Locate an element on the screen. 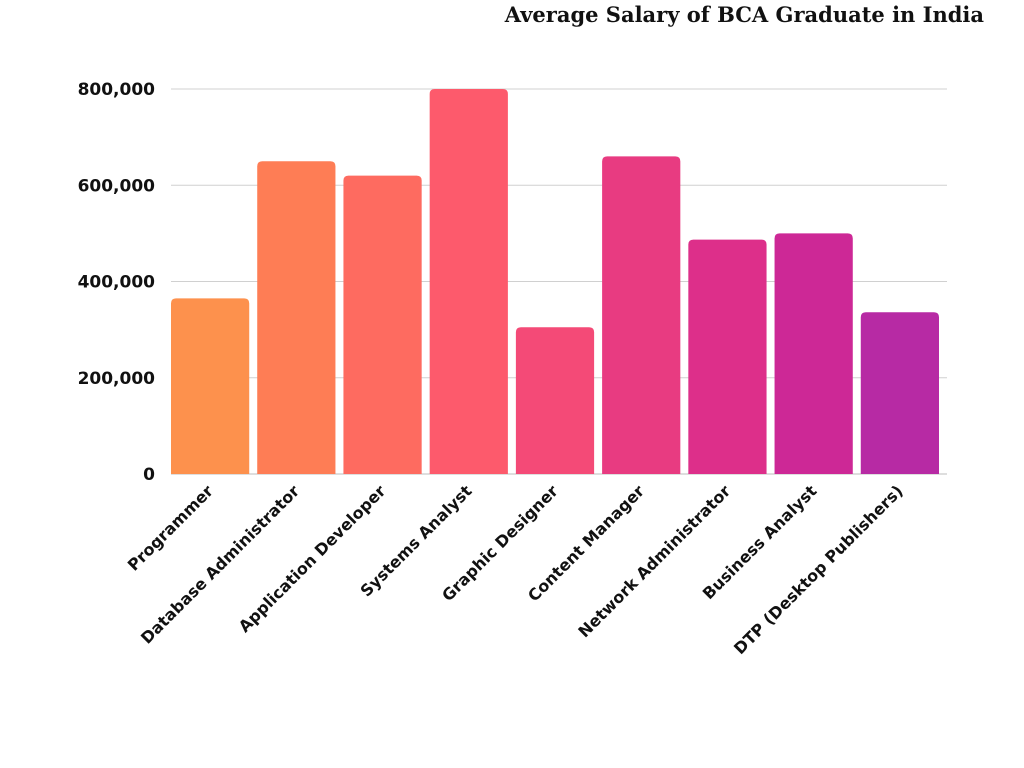  y-tick-label: 0 is located at coordinates (149, 475).